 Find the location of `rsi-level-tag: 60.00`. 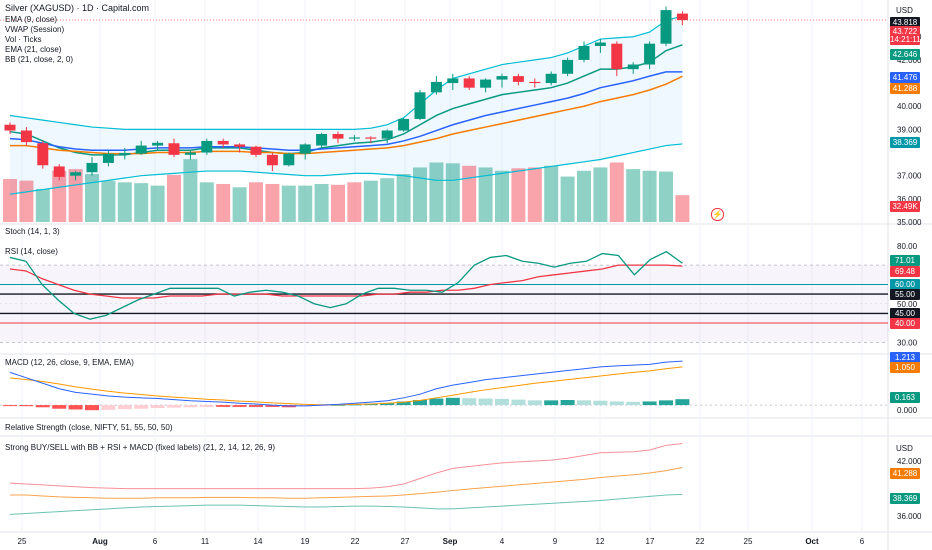

rsi-level-tag: 60.00 is located at coordinates (905, 284).